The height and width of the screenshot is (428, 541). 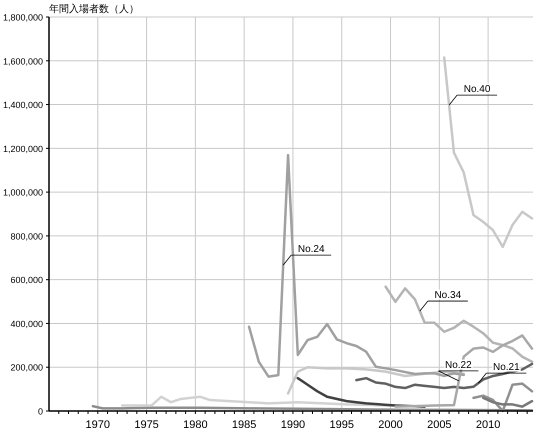 I want to click on x-tick-label: 1985, so click(x=244, y=423).